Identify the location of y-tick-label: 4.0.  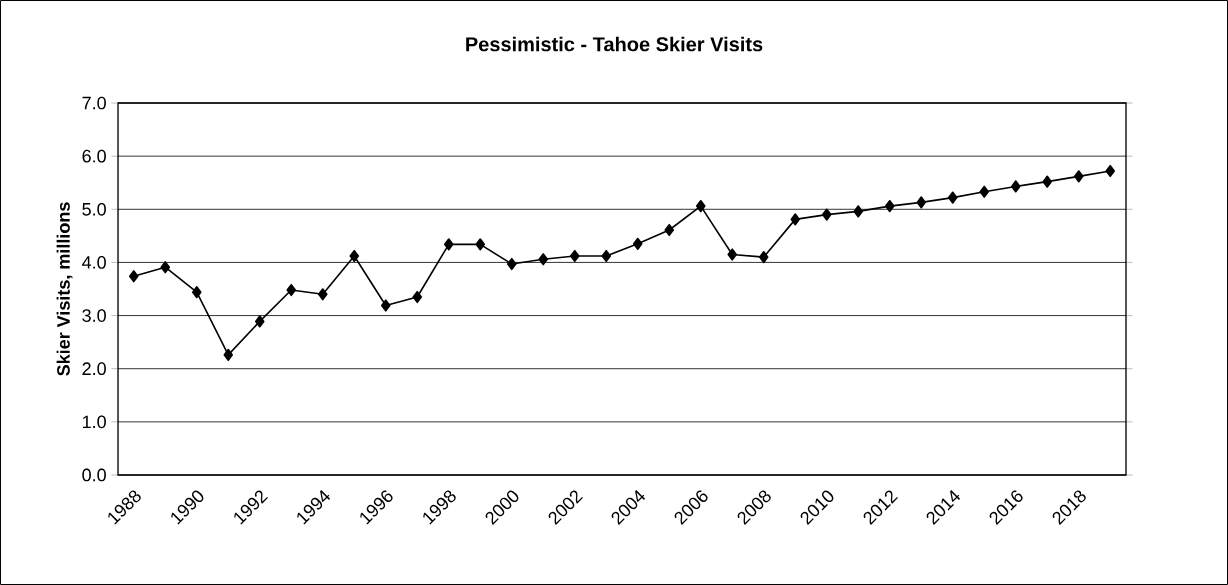
(94, 262).